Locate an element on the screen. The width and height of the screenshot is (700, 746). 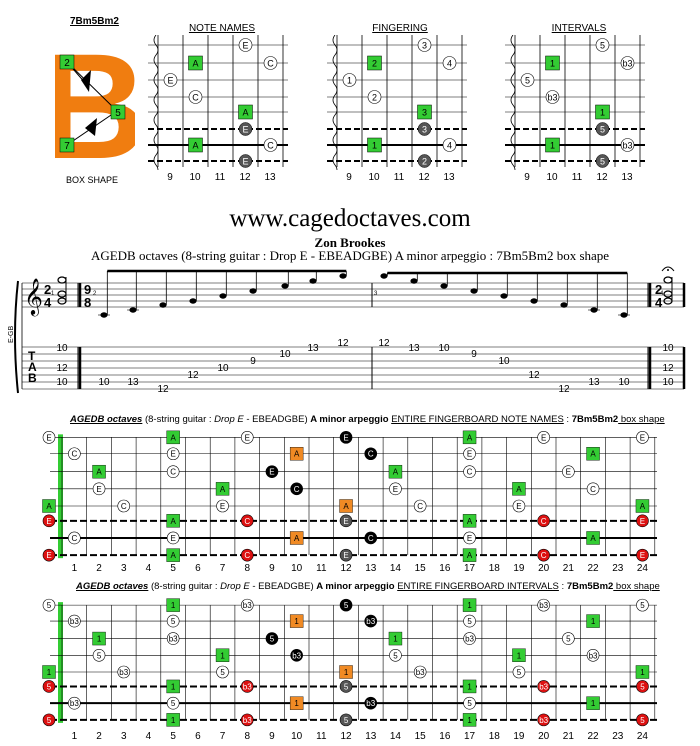
author: Zon Brookes is located at coordinates (350, 242).